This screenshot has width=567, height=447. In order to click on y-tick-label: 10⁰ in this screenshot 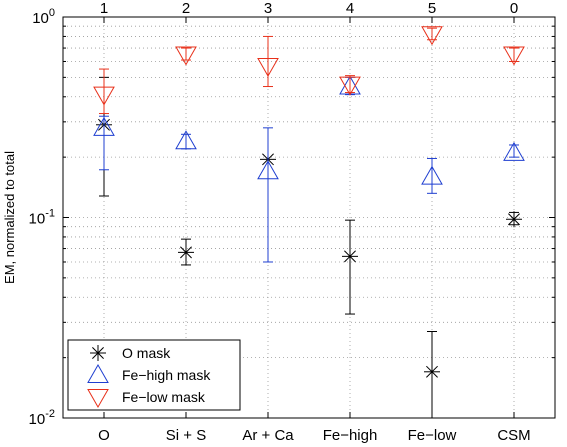, I will do `click(43, 17)`.